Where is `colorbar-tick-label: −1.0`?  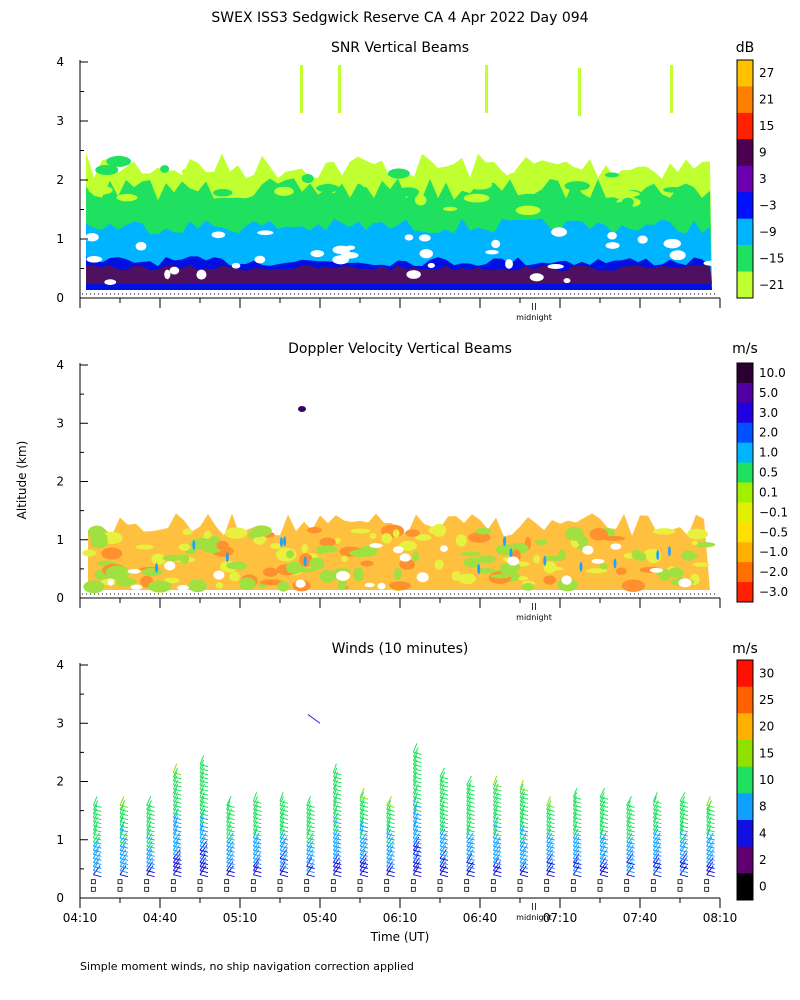 colorbar-tick-label: −1.0 is located at coordinates (773, 552).